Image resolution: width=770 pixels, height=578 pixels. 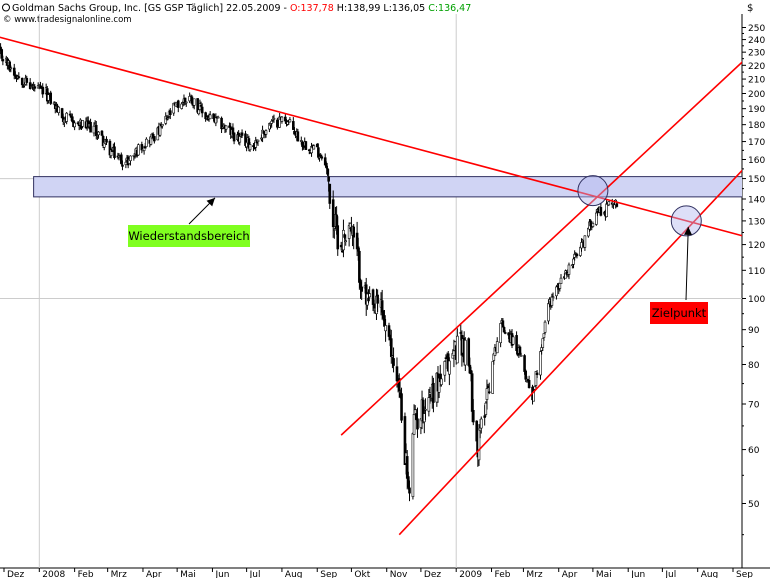 I want to click on x-tick-label: Aug, so click(x=294, y=574).